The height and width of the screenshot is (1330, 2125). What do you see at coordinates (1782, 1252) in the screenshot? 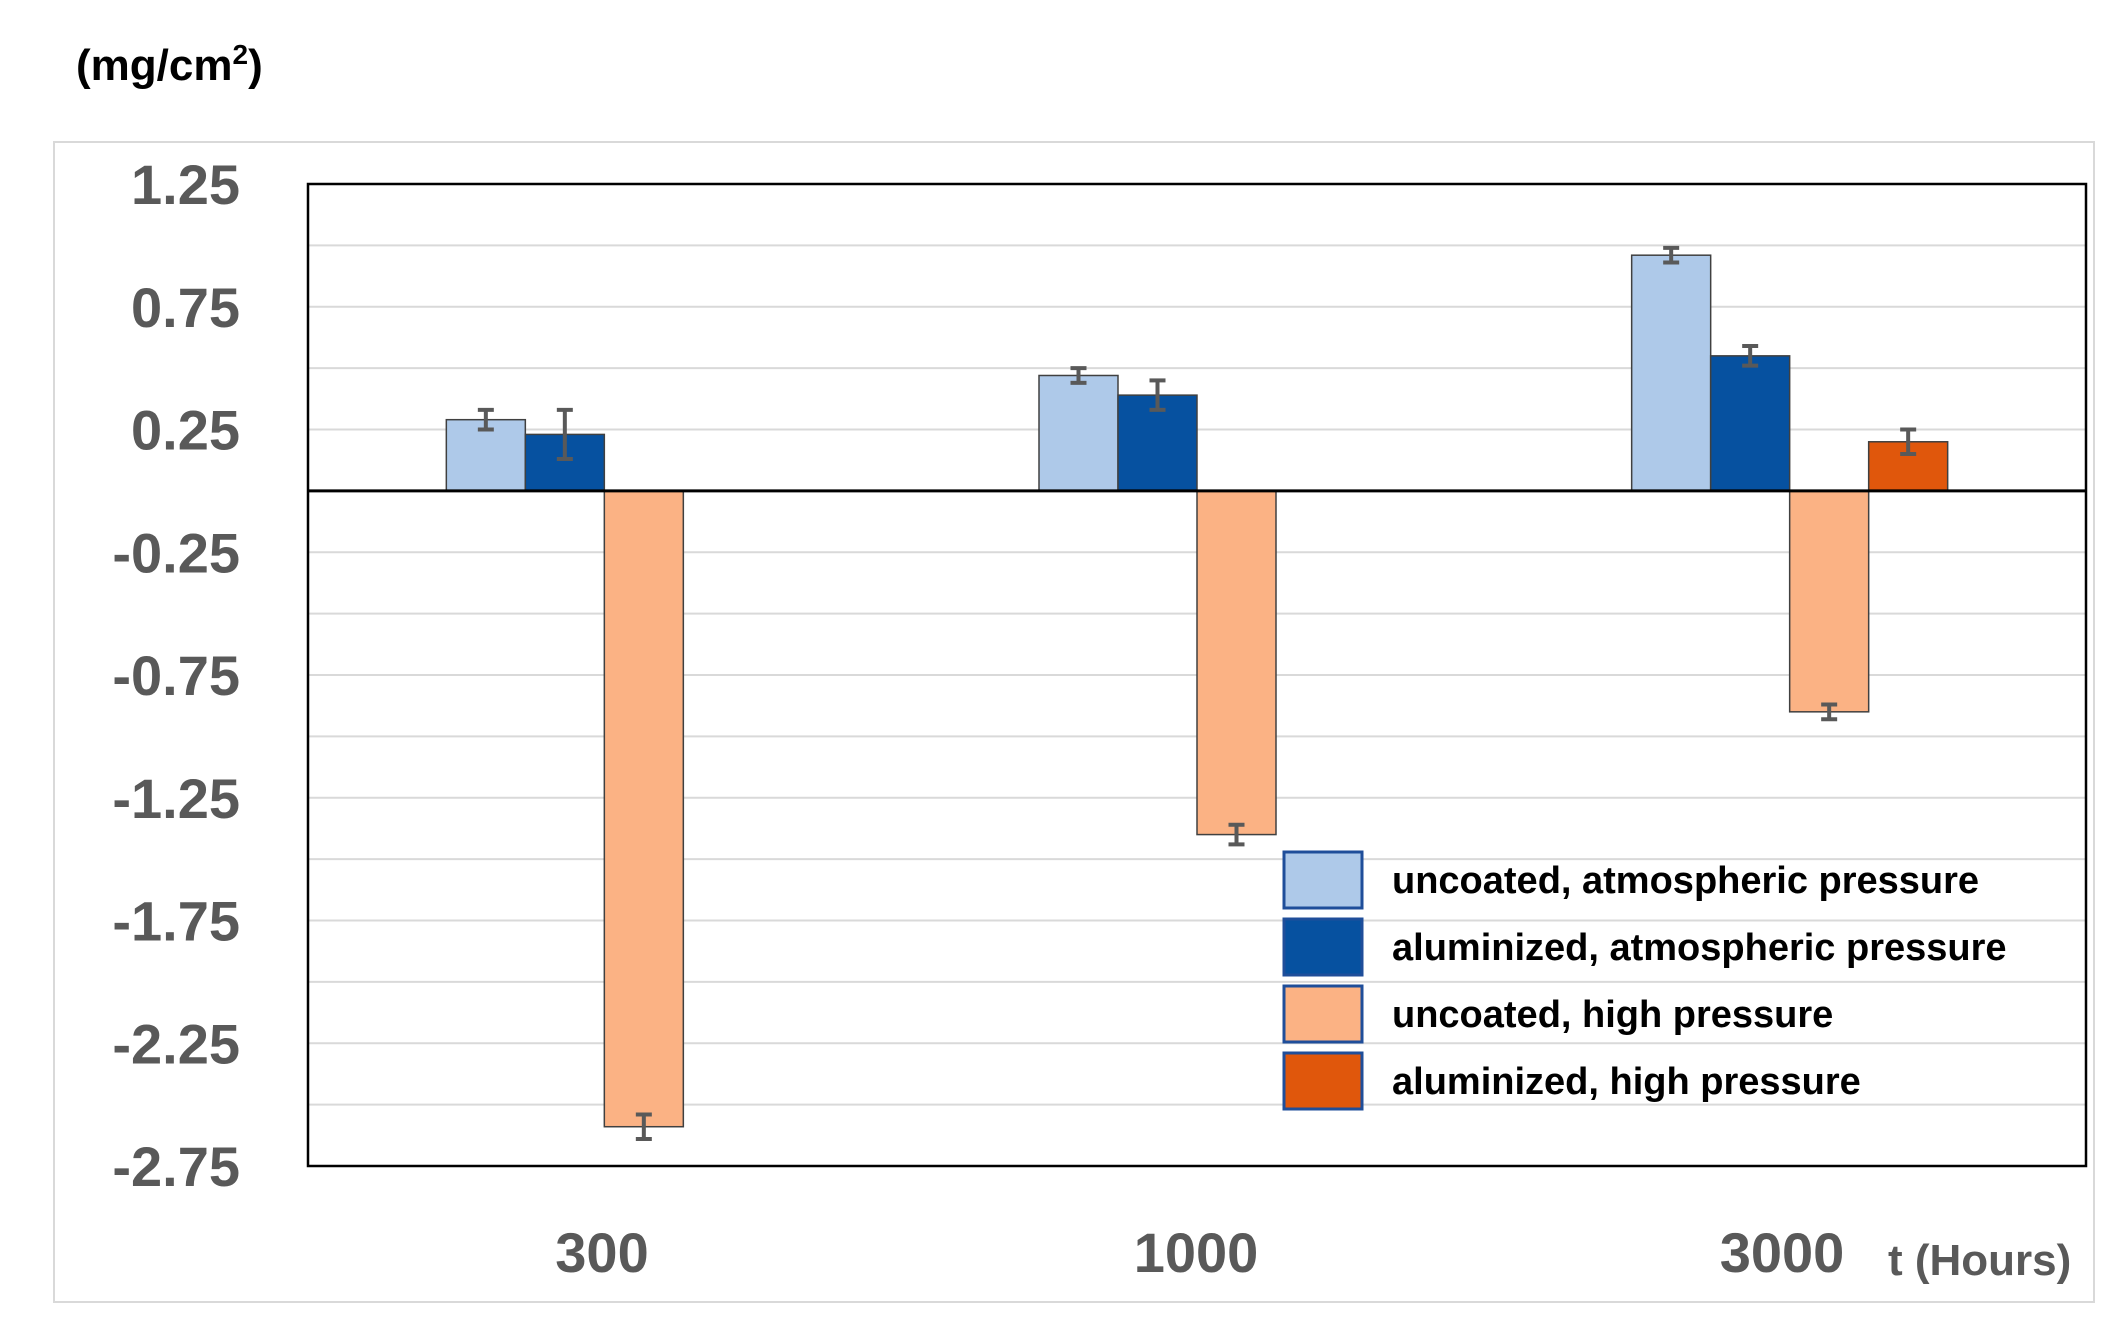
I see `x-tick-label: 3000` at bounding box center [1782, 1252].